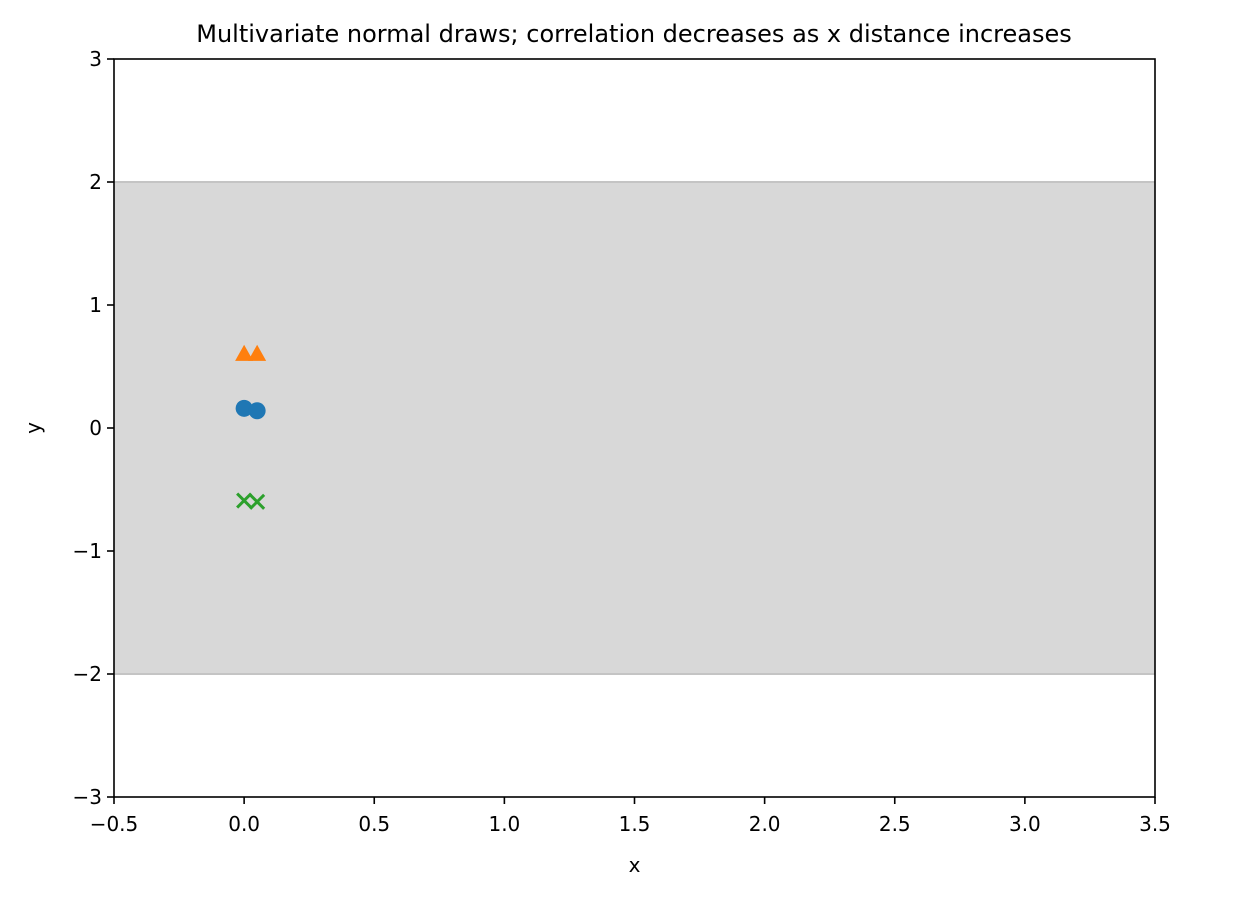 The image size is (1237, 898). Describe the element at coordinates (244, 824) in the screenshot. I see `x-tick-label: 0.0` at that location.